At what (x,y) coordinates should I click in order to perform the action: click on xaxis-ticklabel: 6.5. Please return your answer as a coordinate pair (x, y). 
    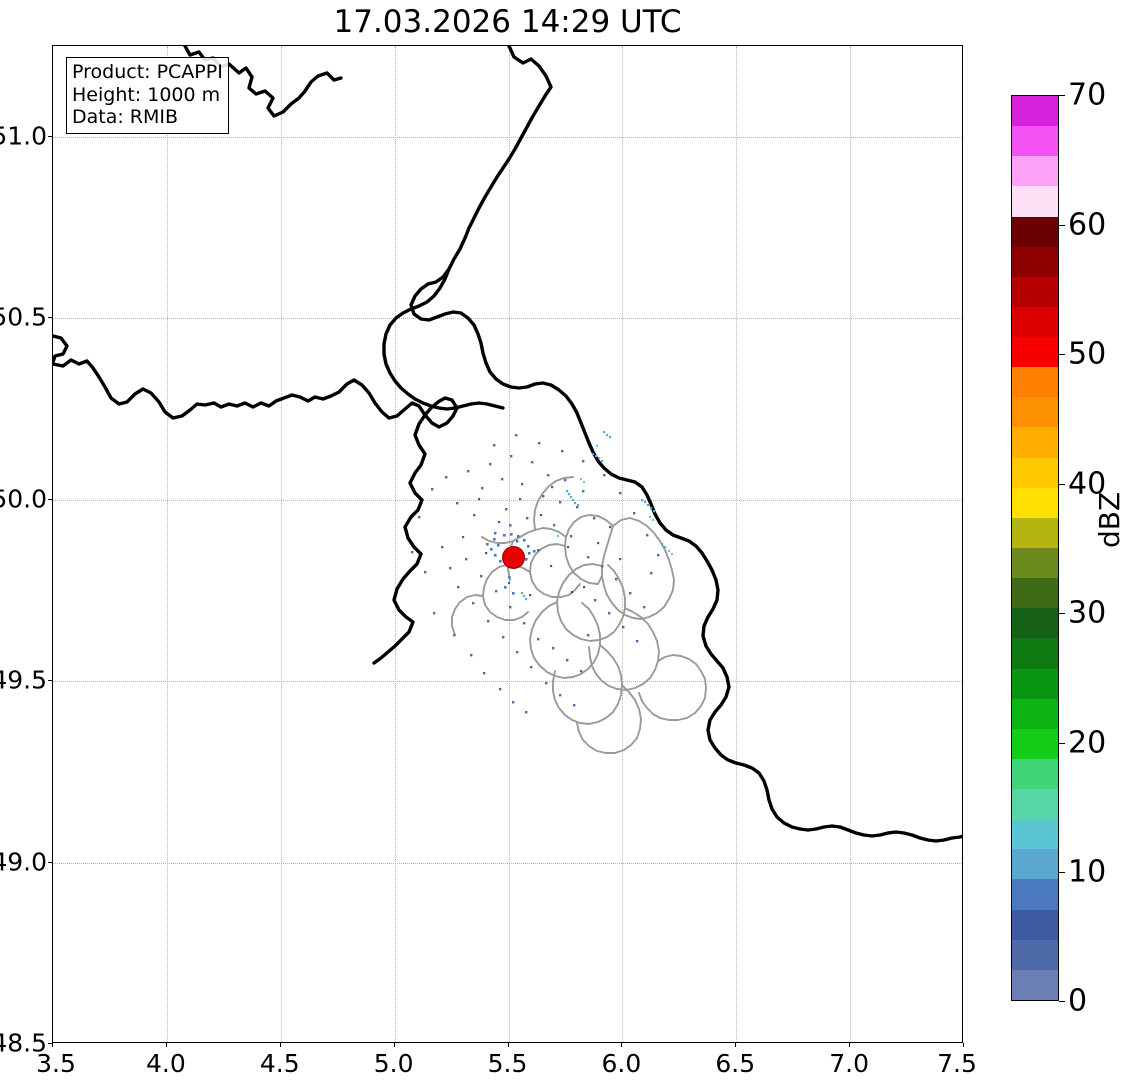
    Looking at the image, I should click on (735, 1063).